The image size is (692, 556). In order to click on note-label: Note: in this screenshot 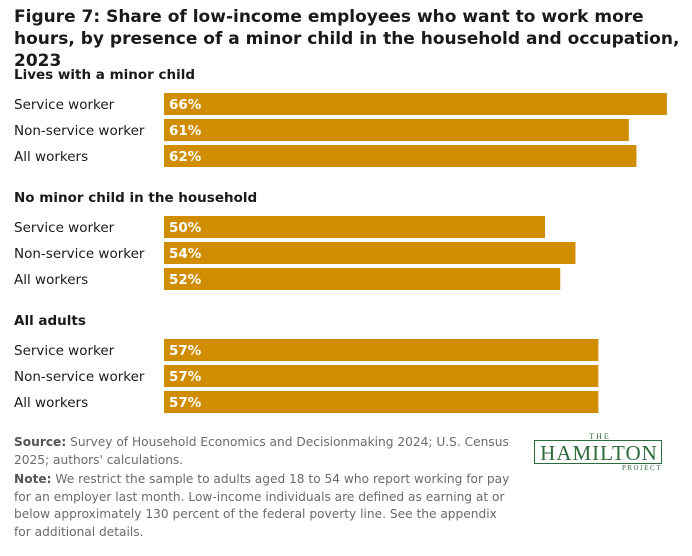, I will do `click(33, 479)`.